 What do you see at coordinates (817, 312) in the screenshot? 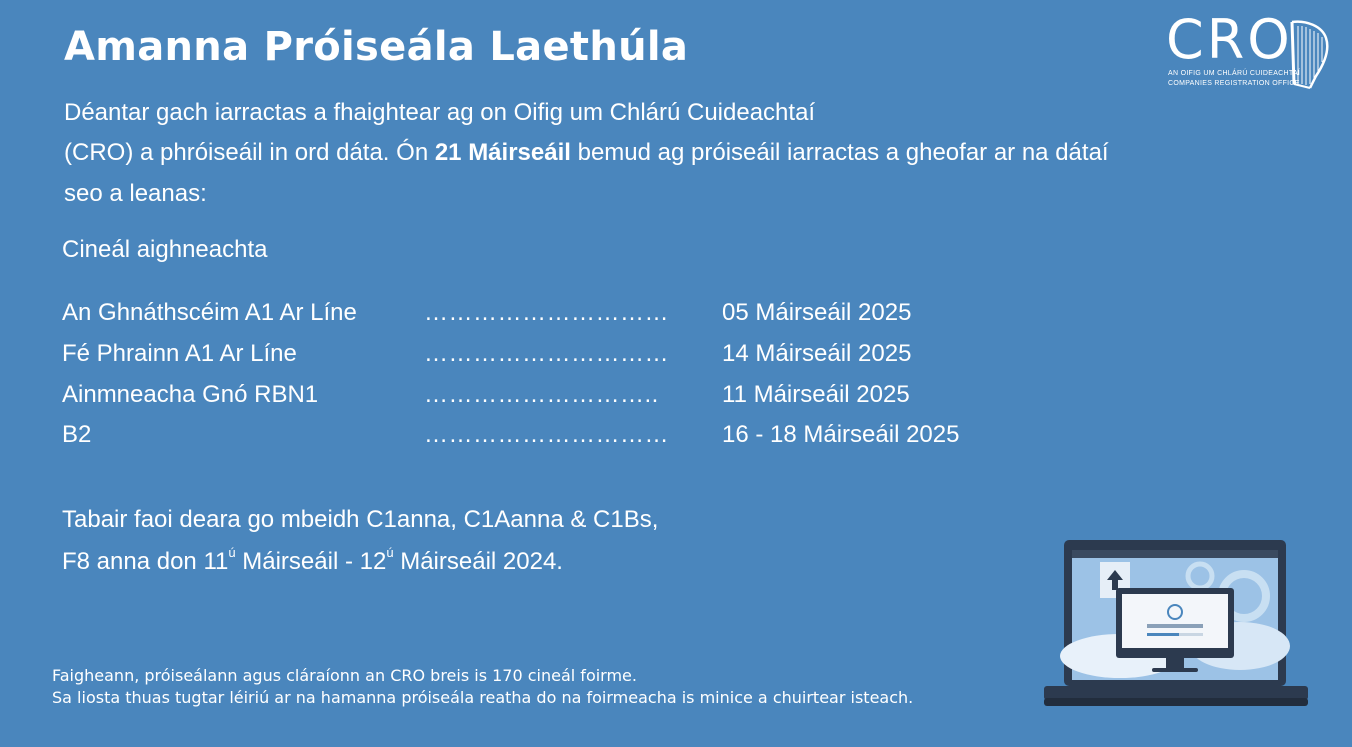
I see `processing-date: 05 Máirseáil 2025` at bounding box center [817, 312].